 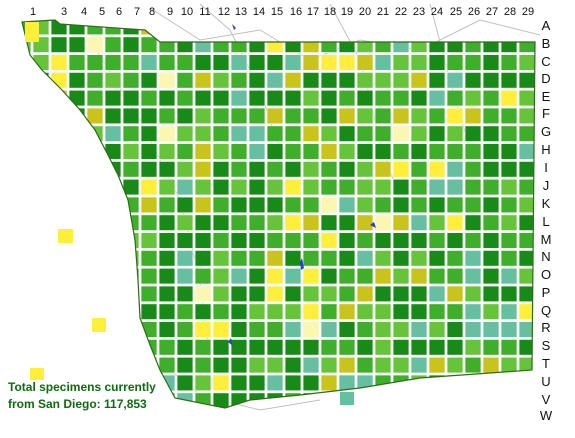 I want to click on column-label: 1, so click(x=33, y=12).